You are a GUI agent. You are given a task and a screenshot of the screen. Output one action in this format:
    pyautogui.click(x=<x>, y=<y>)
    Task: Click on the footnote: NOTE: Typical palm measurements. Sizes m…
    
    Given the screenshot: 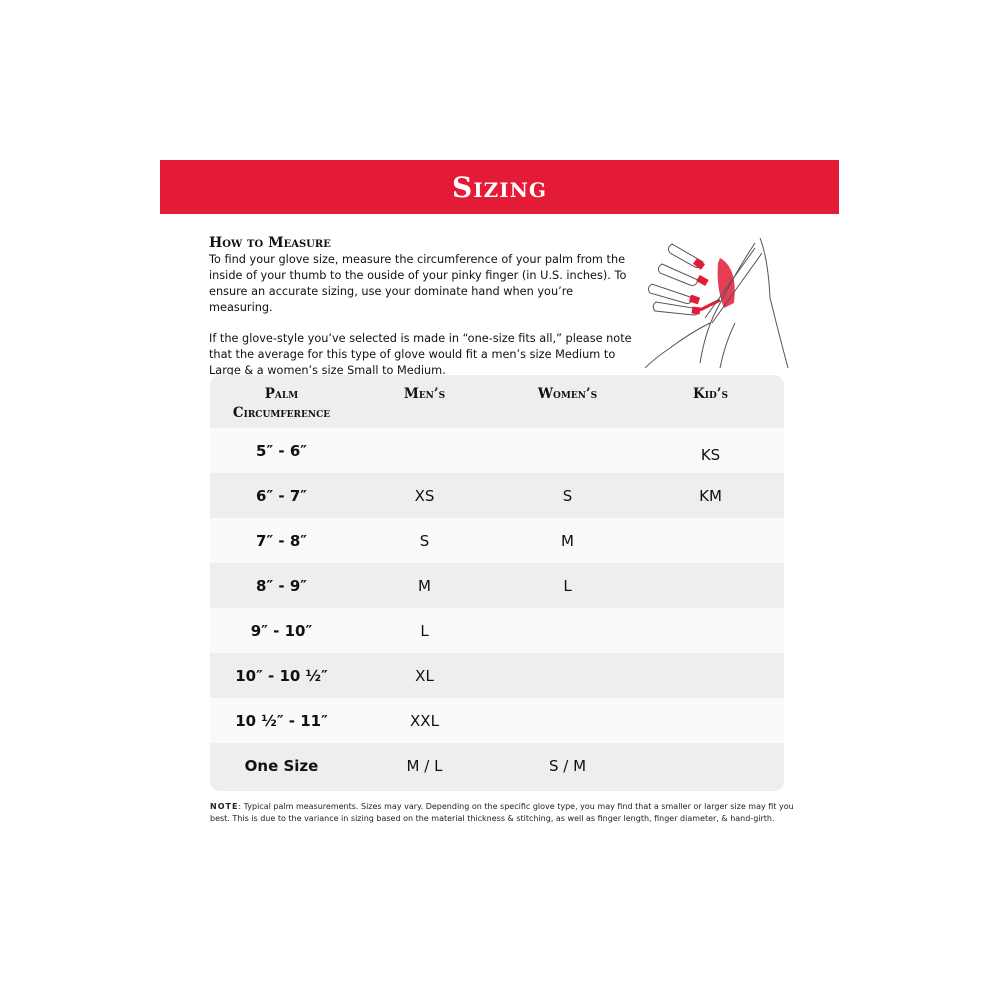 What is the action you would take?
    pyautogui.click(x=505, y=813)
    